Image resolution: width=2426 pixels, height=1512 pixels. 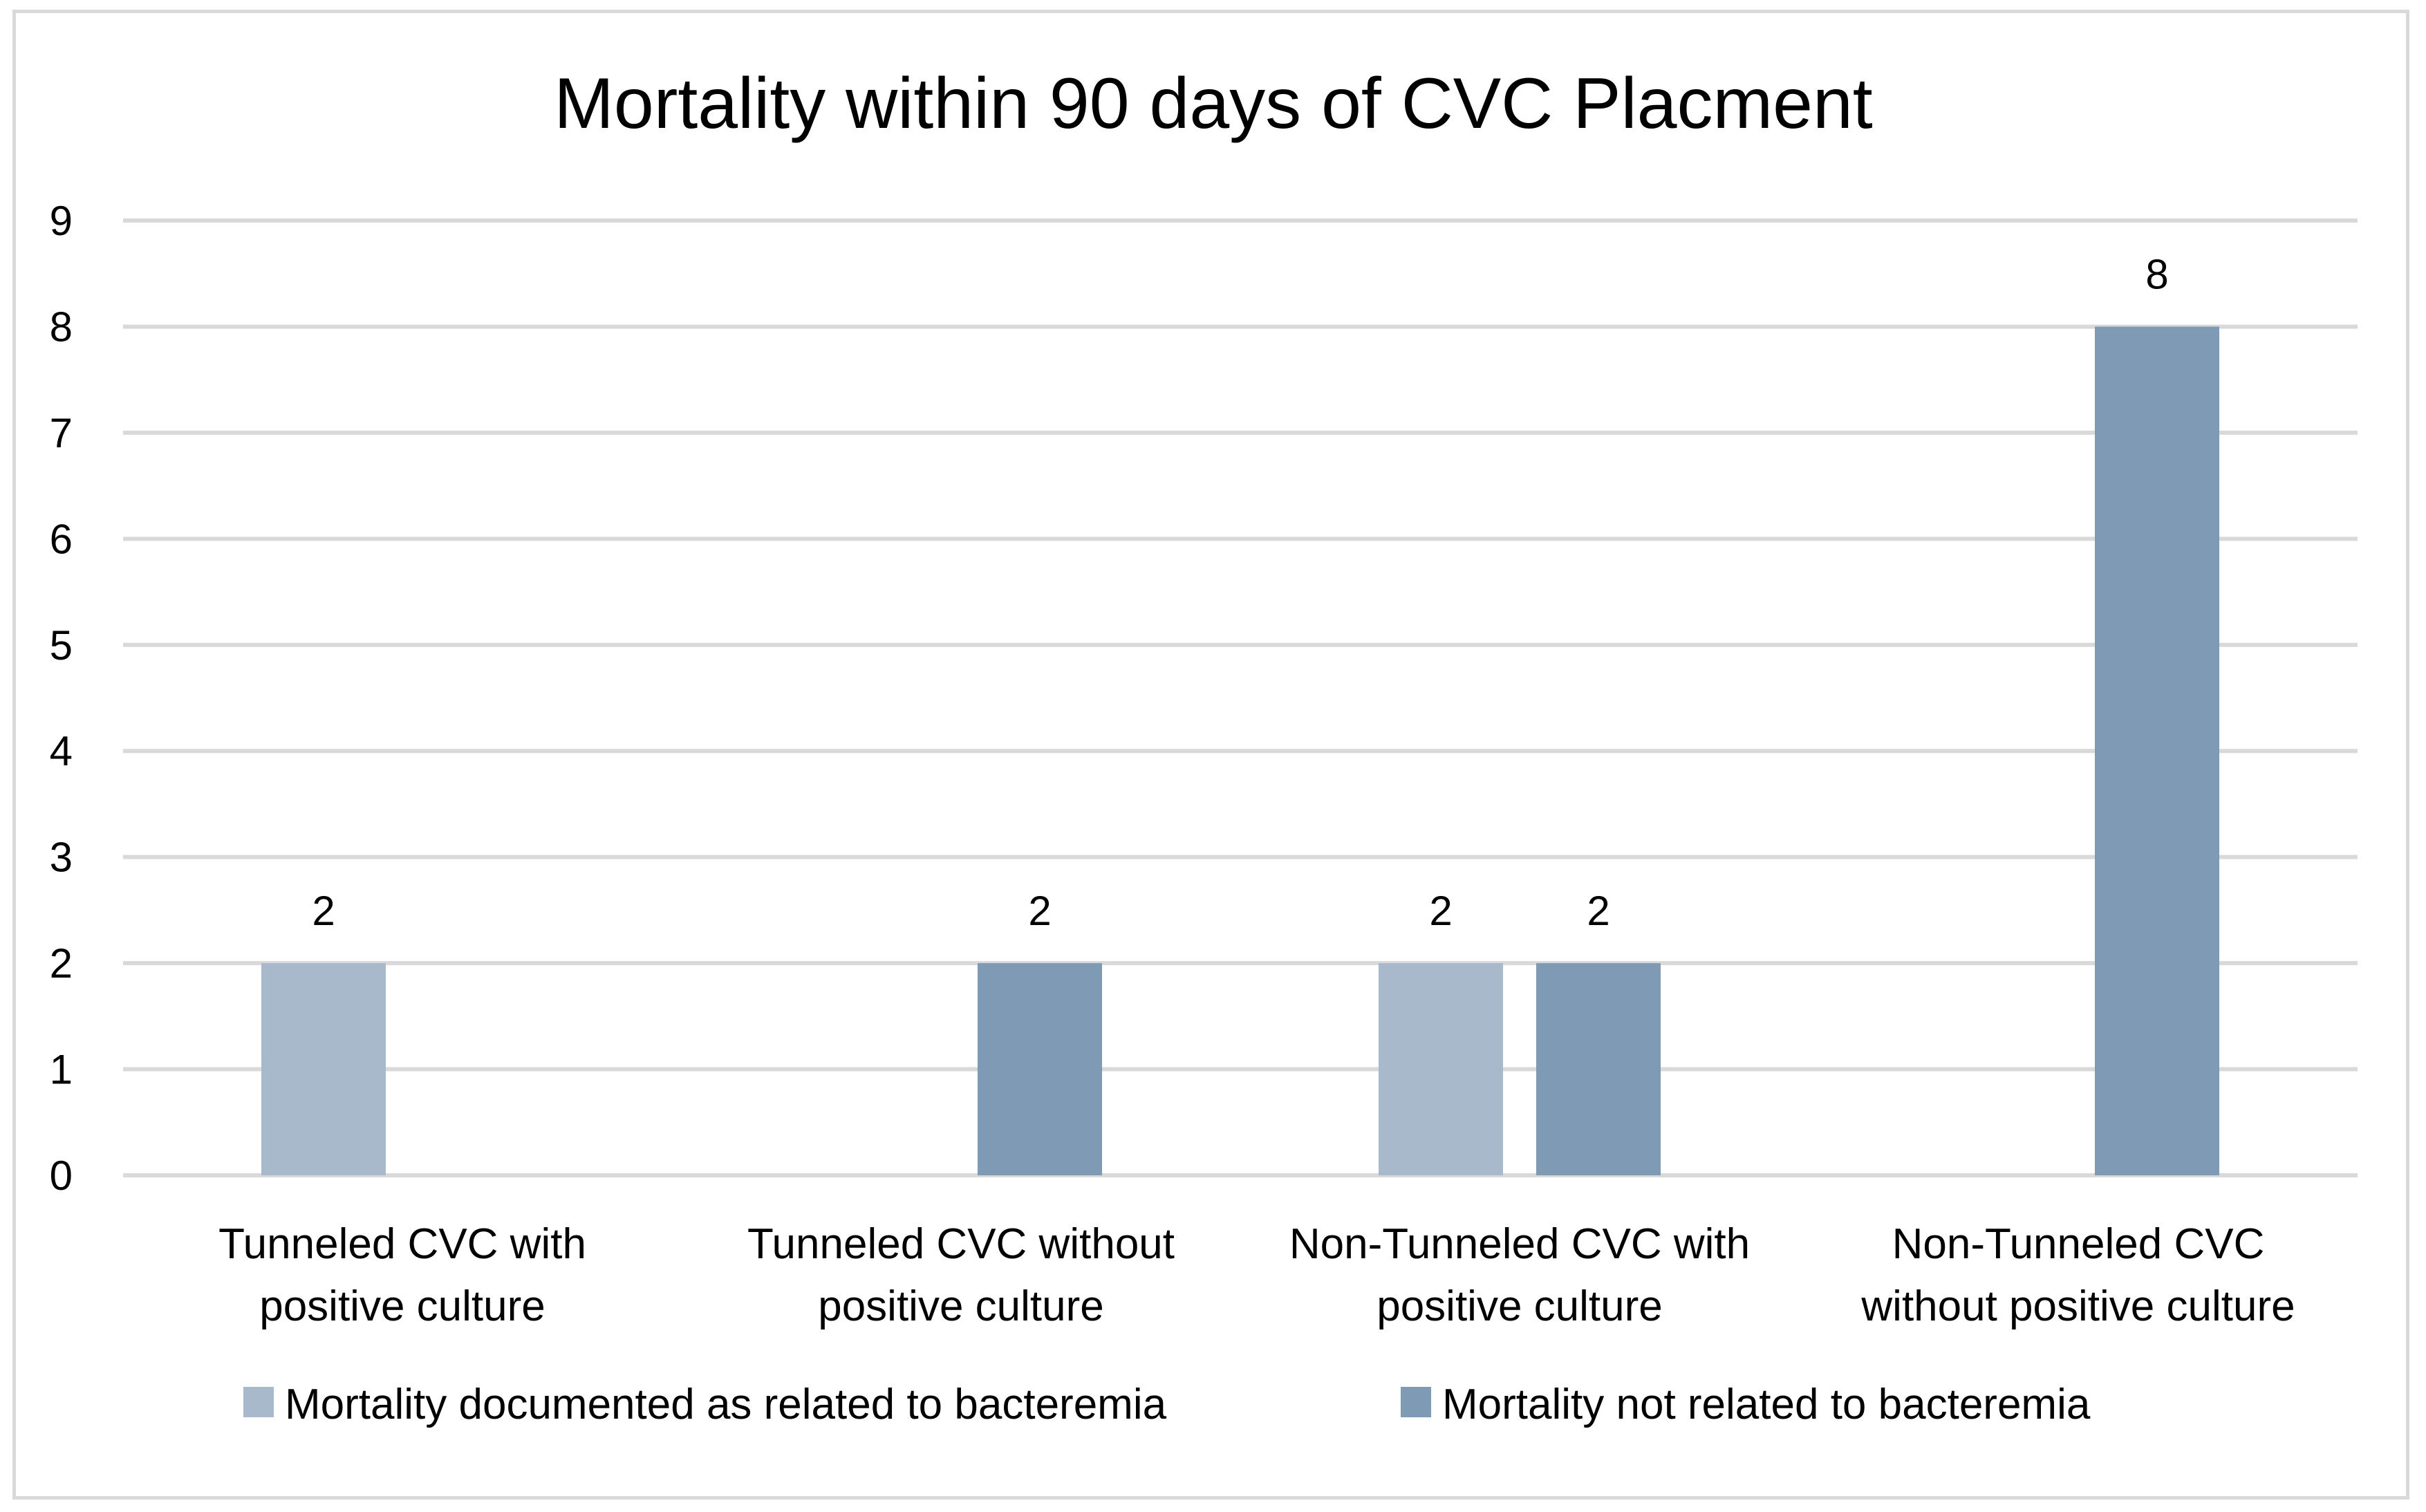 I want to click on y-tick-label: 7, so click(x=61, y=433).